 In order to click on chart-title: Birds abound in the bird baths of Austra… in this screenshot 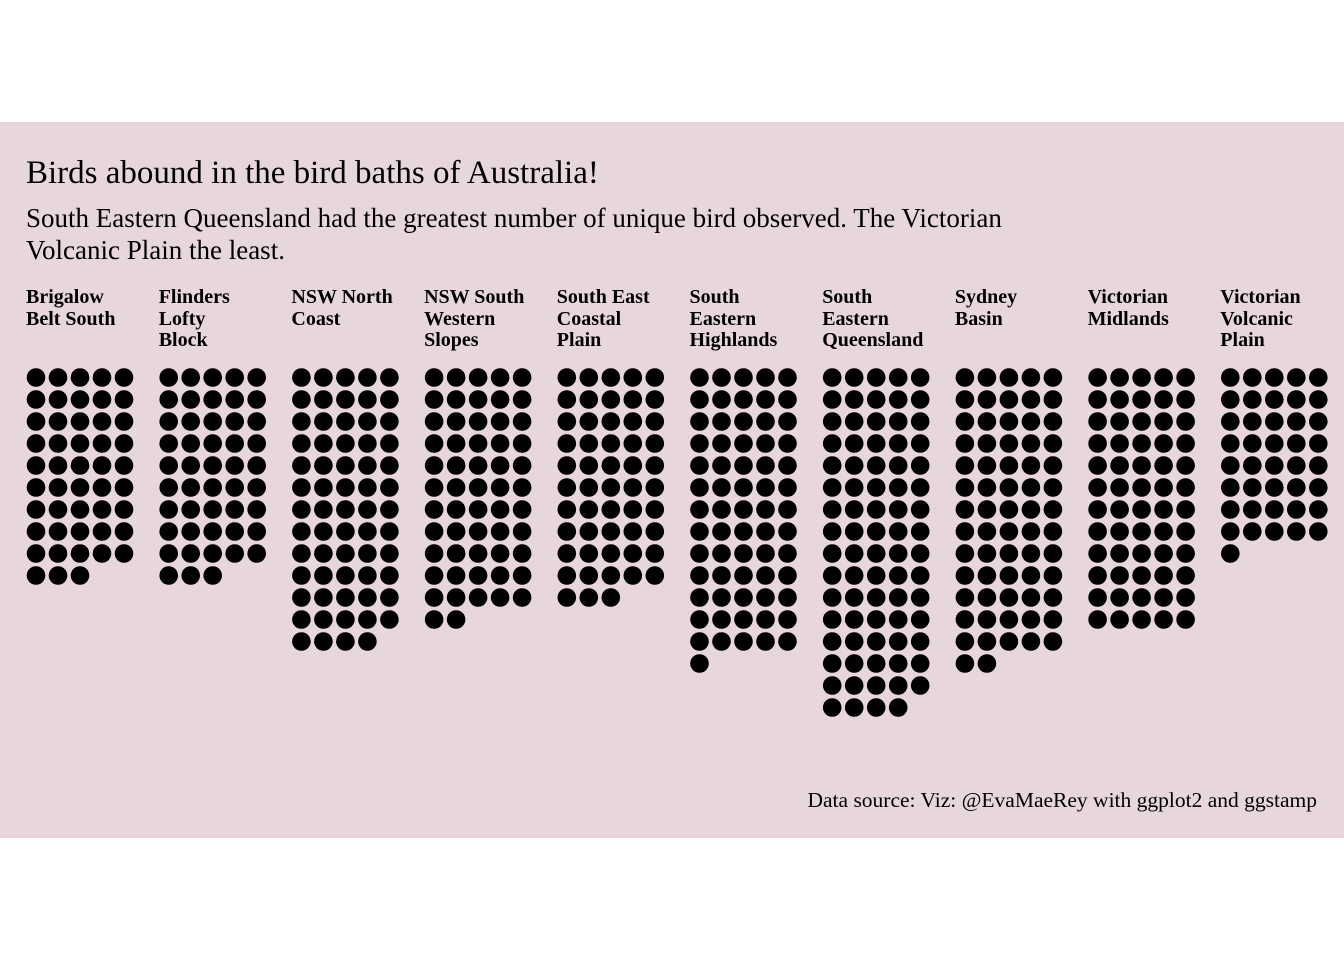, I will do `click(312, 173)`.